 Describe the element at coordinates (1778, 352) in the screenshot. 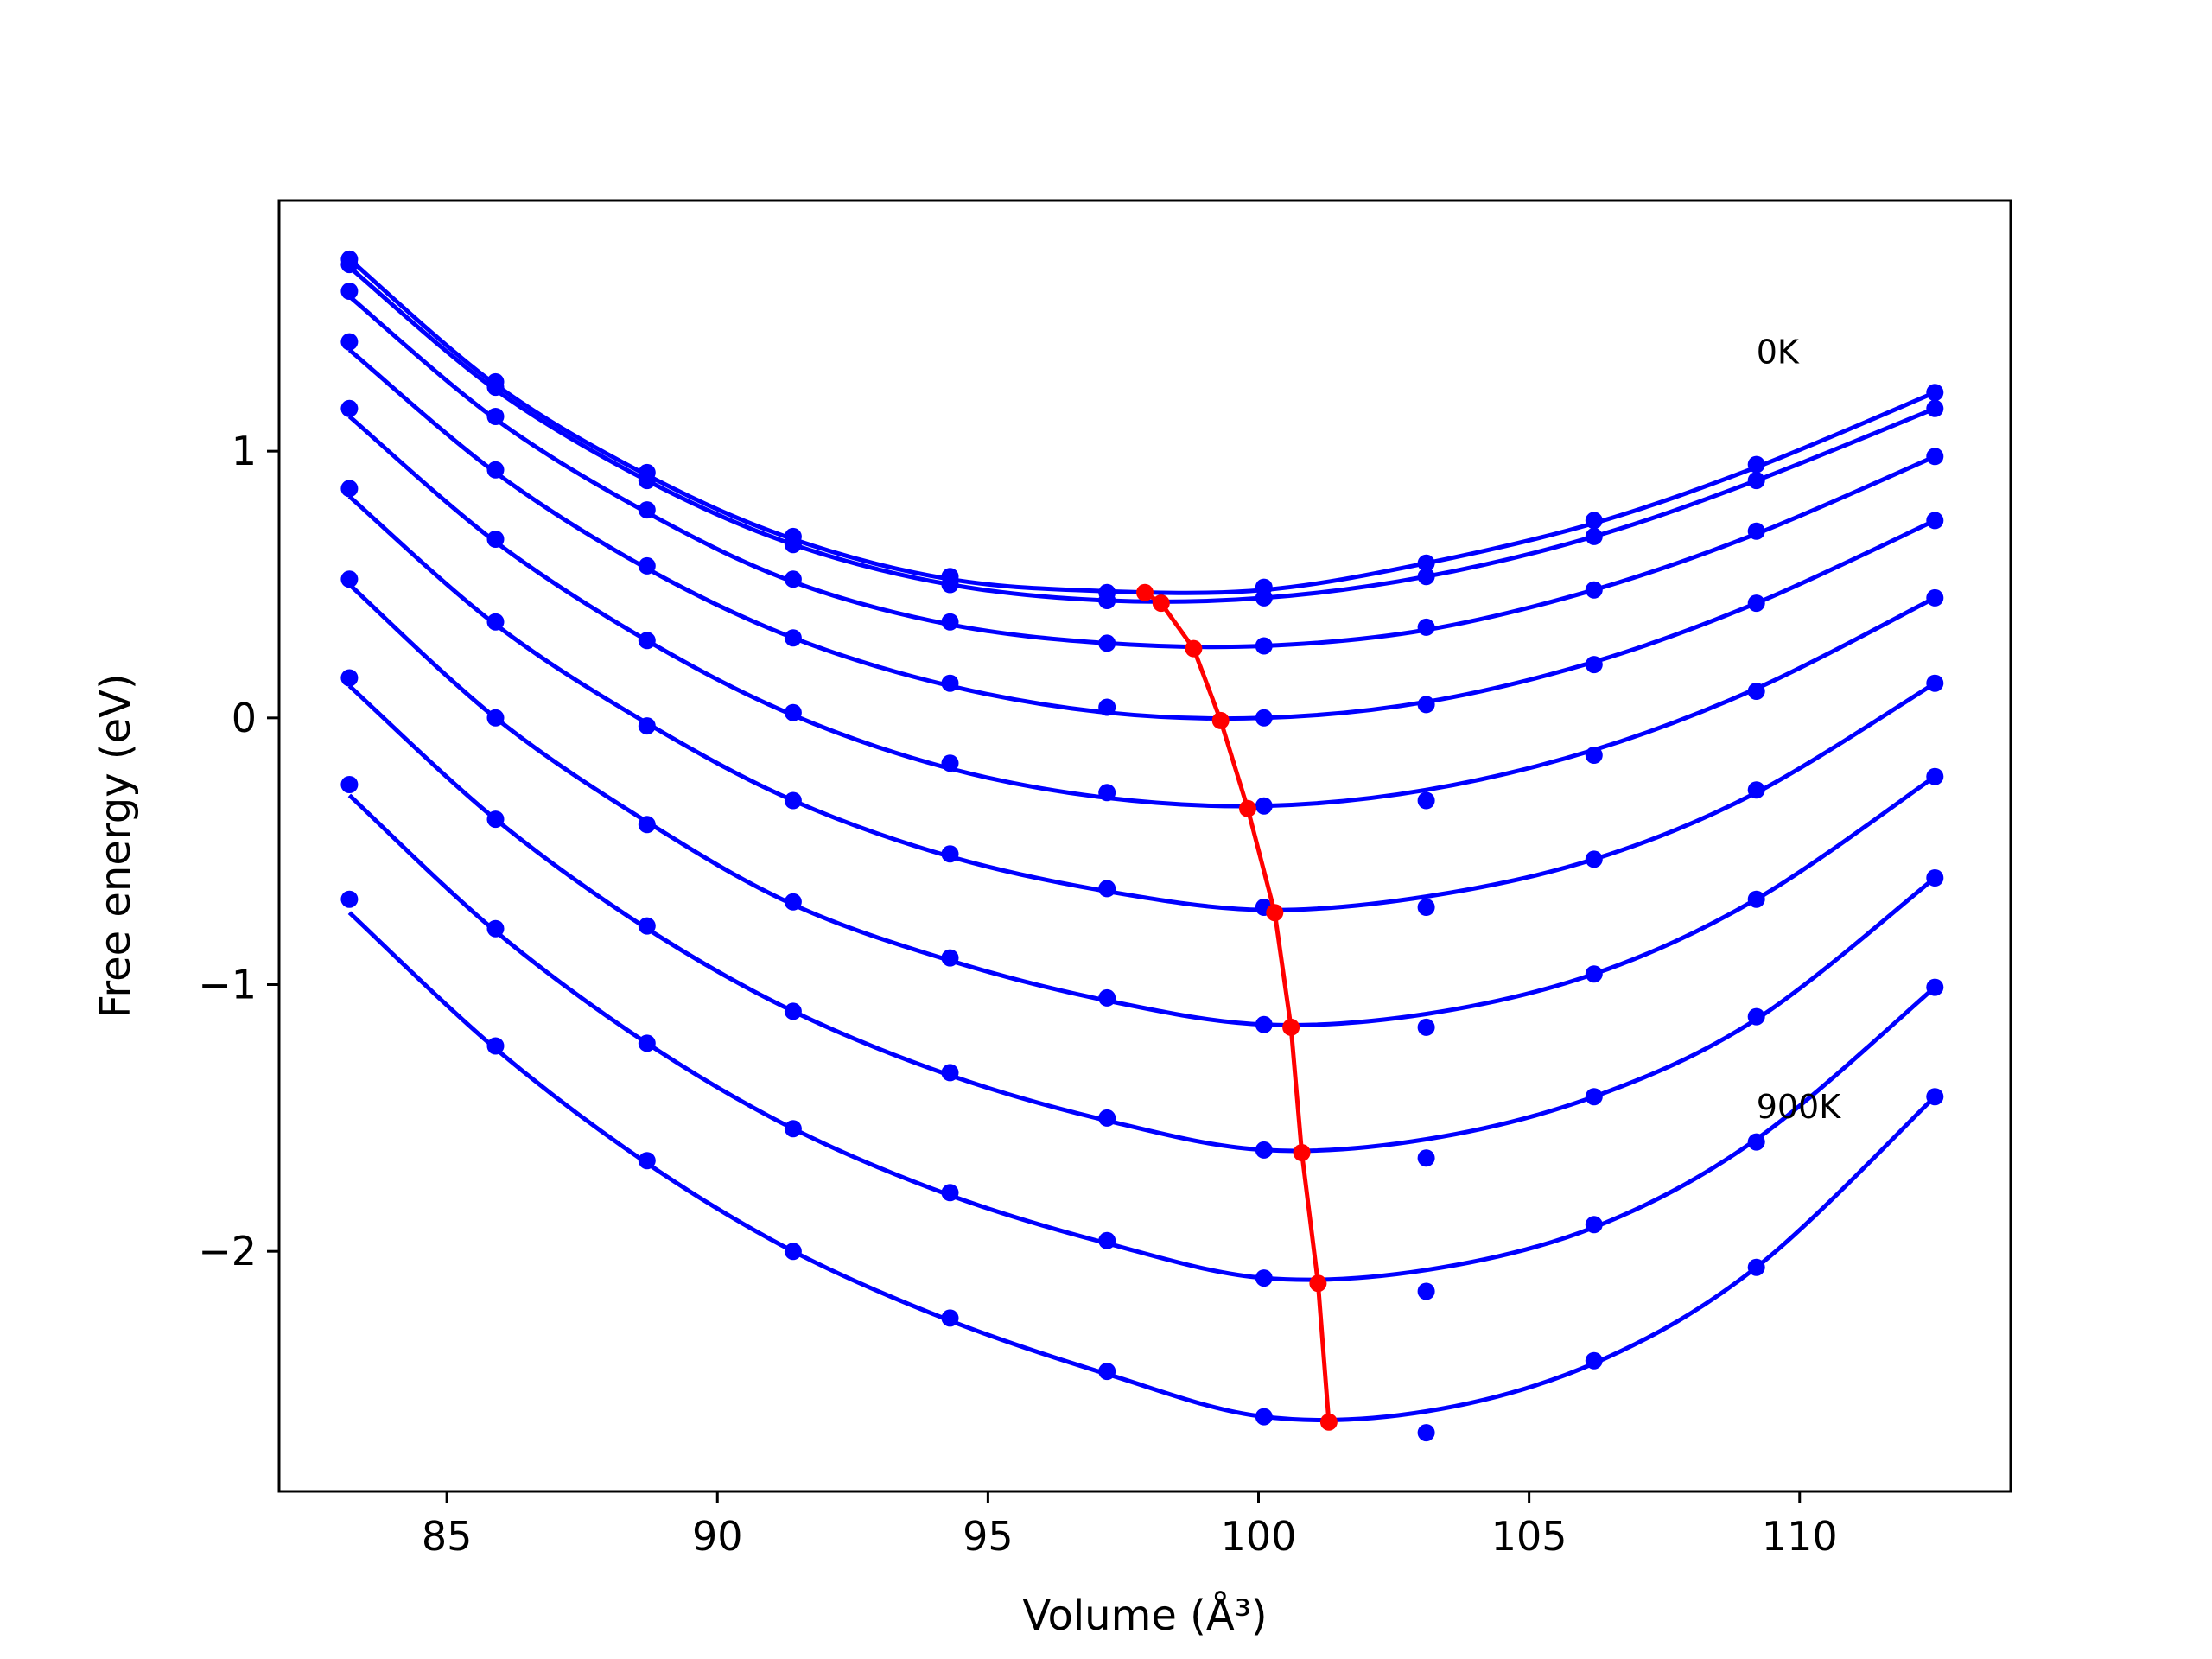

I see `annotation-label: 0K` at that location.